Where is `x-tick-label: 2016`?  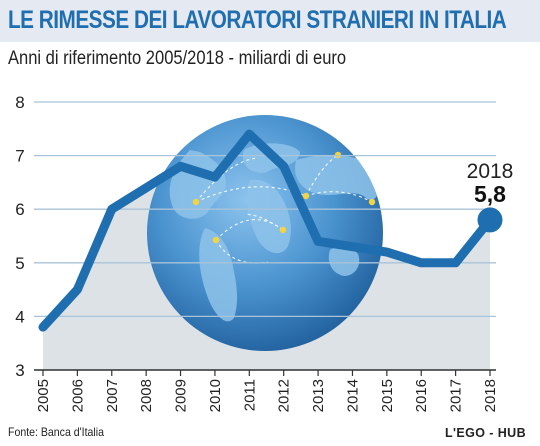 x-tick-label: 2016 is located at coordinates (421, 395).